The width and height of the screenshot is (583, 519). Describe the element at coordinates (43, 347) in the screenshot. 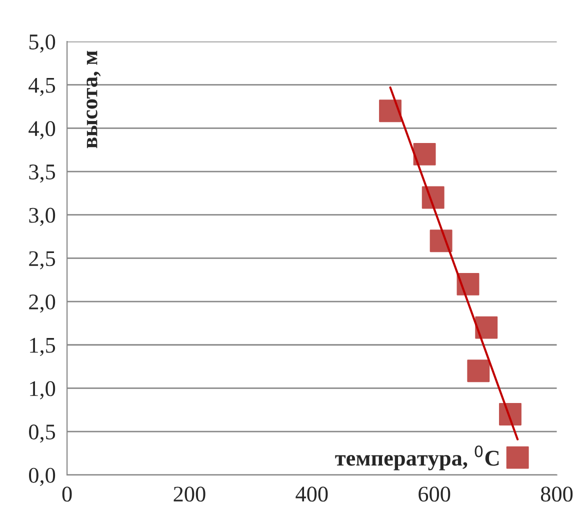

I see `y-tick-label: 1,5` at that location.